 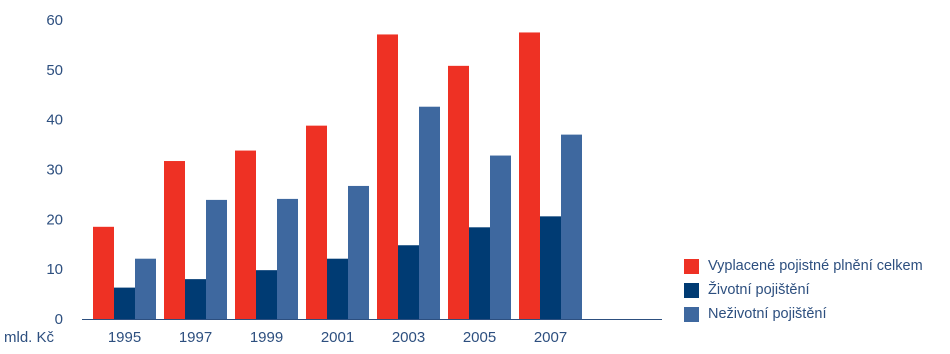 What do you see at coordinates (59, 319) in the screenshot?
I see `y-tick-label: 0` at bounding box center [59, 319].